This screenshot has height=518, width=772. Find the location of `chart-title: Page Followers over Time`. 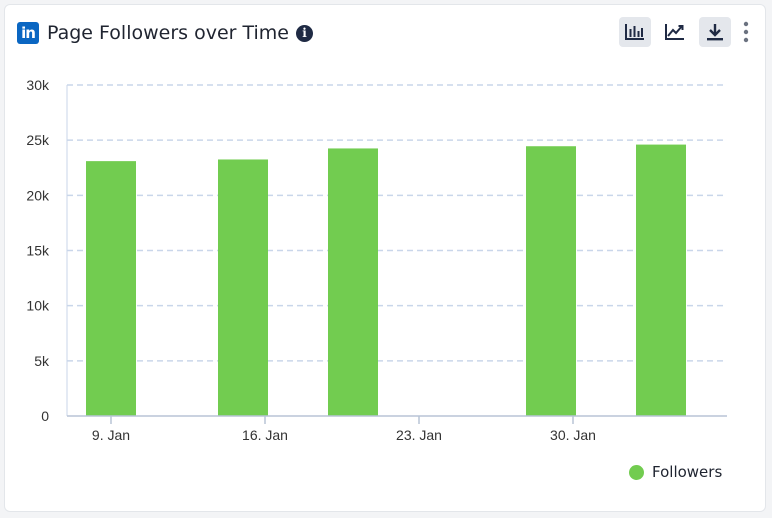

chart-title: Page Followers over Time is located at coordinates (168, 33).